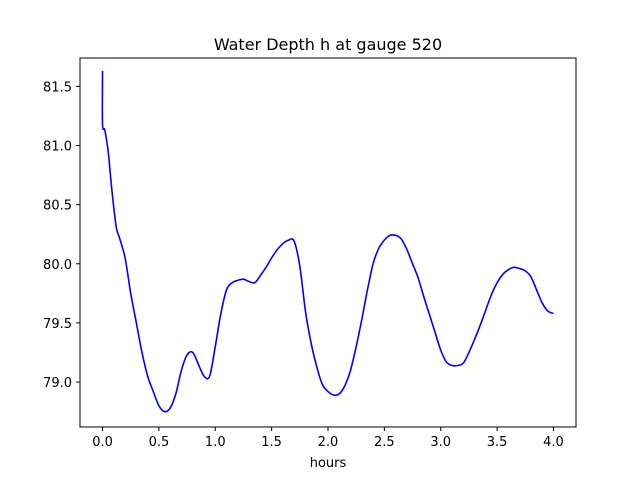  I want to click on x-tick-label: 2.5, so click(384, 442).